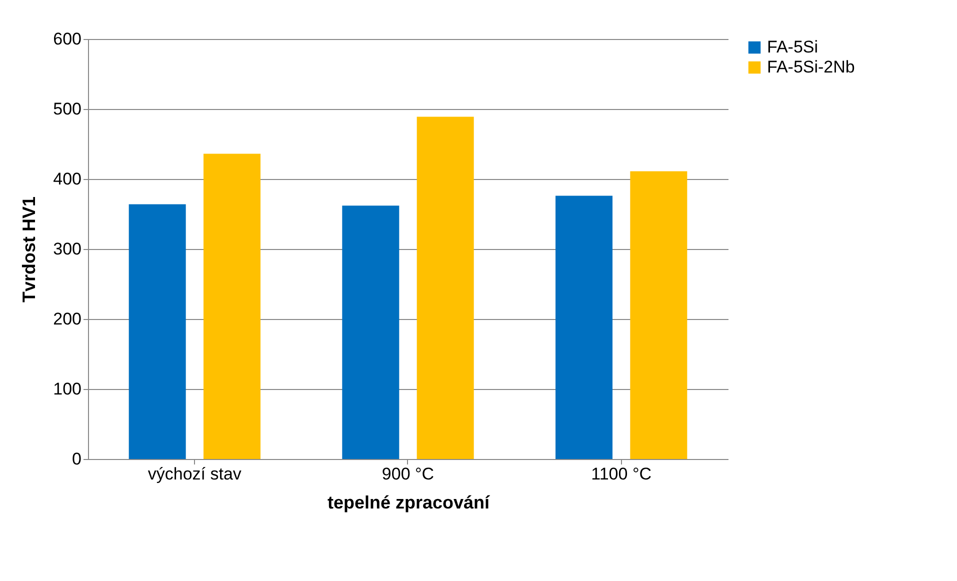 The image size is (957, 581). What do you see at coordinates (408, 474) in the screenshot?
I see `x-tick-label: 900 °C` at bounding box center [408, 474].